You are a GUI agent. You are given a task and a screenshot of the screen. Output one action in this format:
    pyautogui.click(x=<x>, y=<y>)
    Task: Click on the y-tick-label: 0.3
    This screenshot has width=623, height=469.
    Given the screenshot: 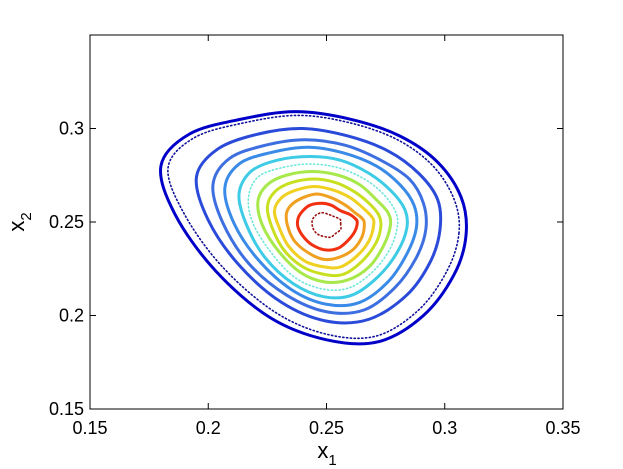 What is the action you would take?
    pyautogui.click(x=71, y=129)
    